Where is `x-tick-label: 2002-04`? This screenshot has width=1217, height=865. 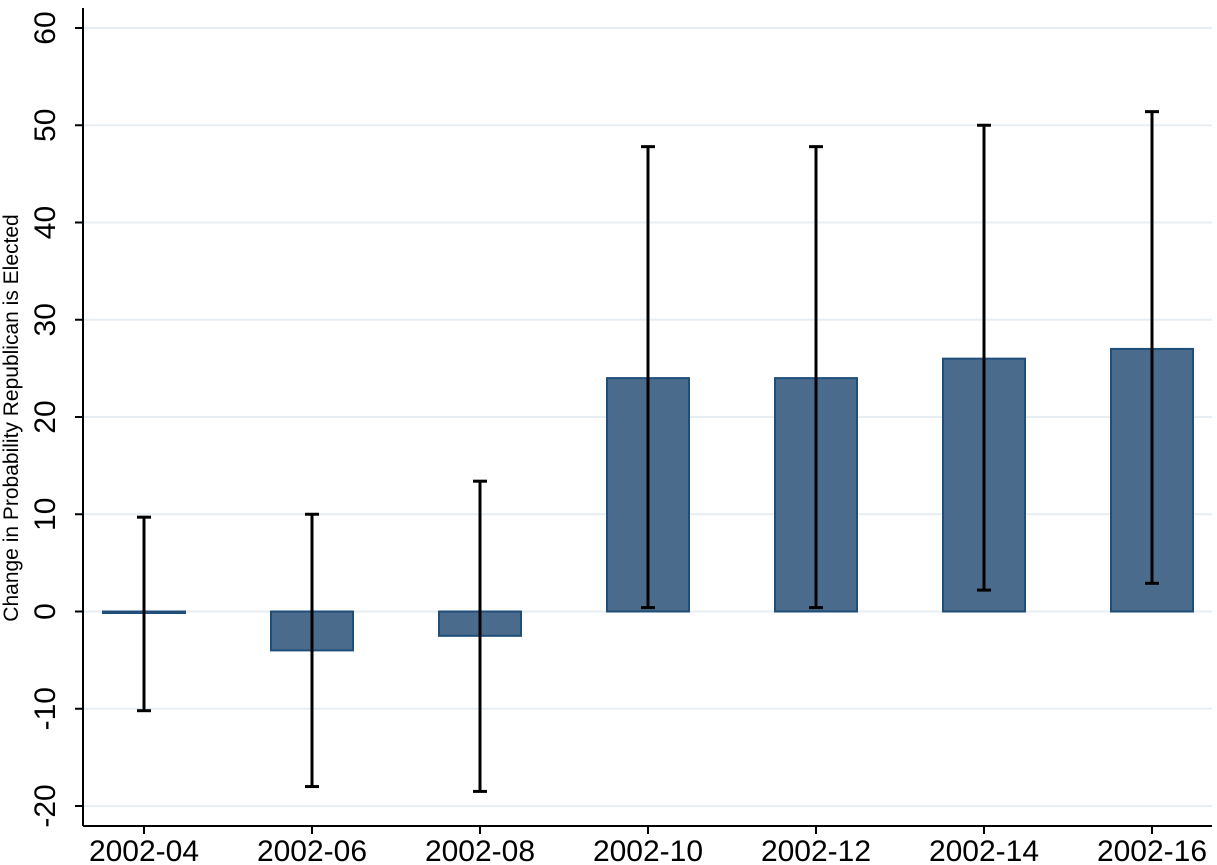
x-tick-label: 2002-04 is located at coordinates (144, 850).